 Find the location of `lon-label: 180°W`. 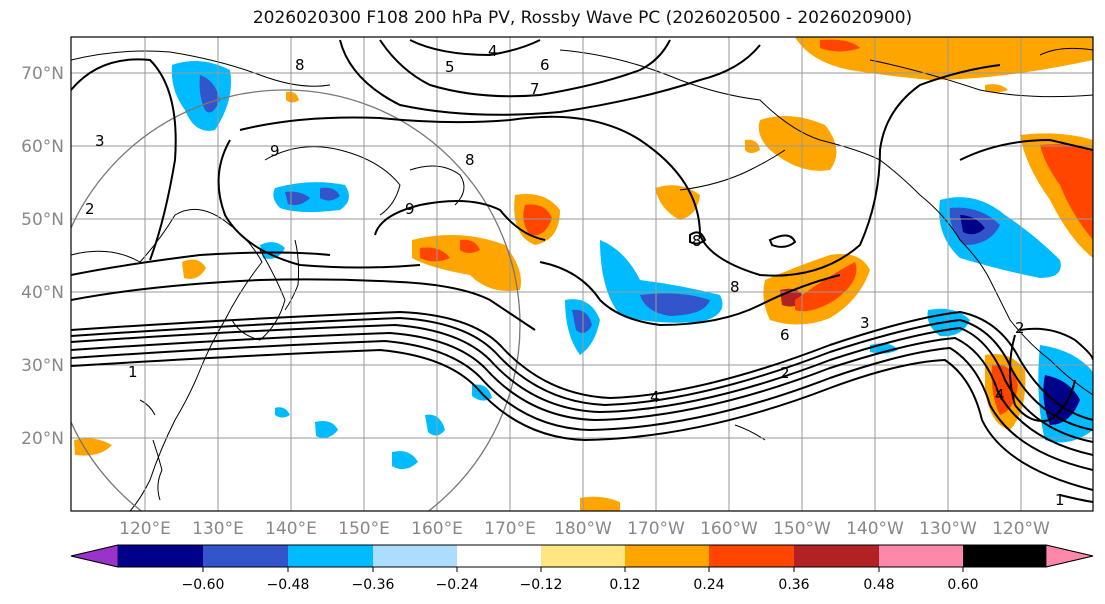

lon-label: 180°W is located at coordinates (583, 529).